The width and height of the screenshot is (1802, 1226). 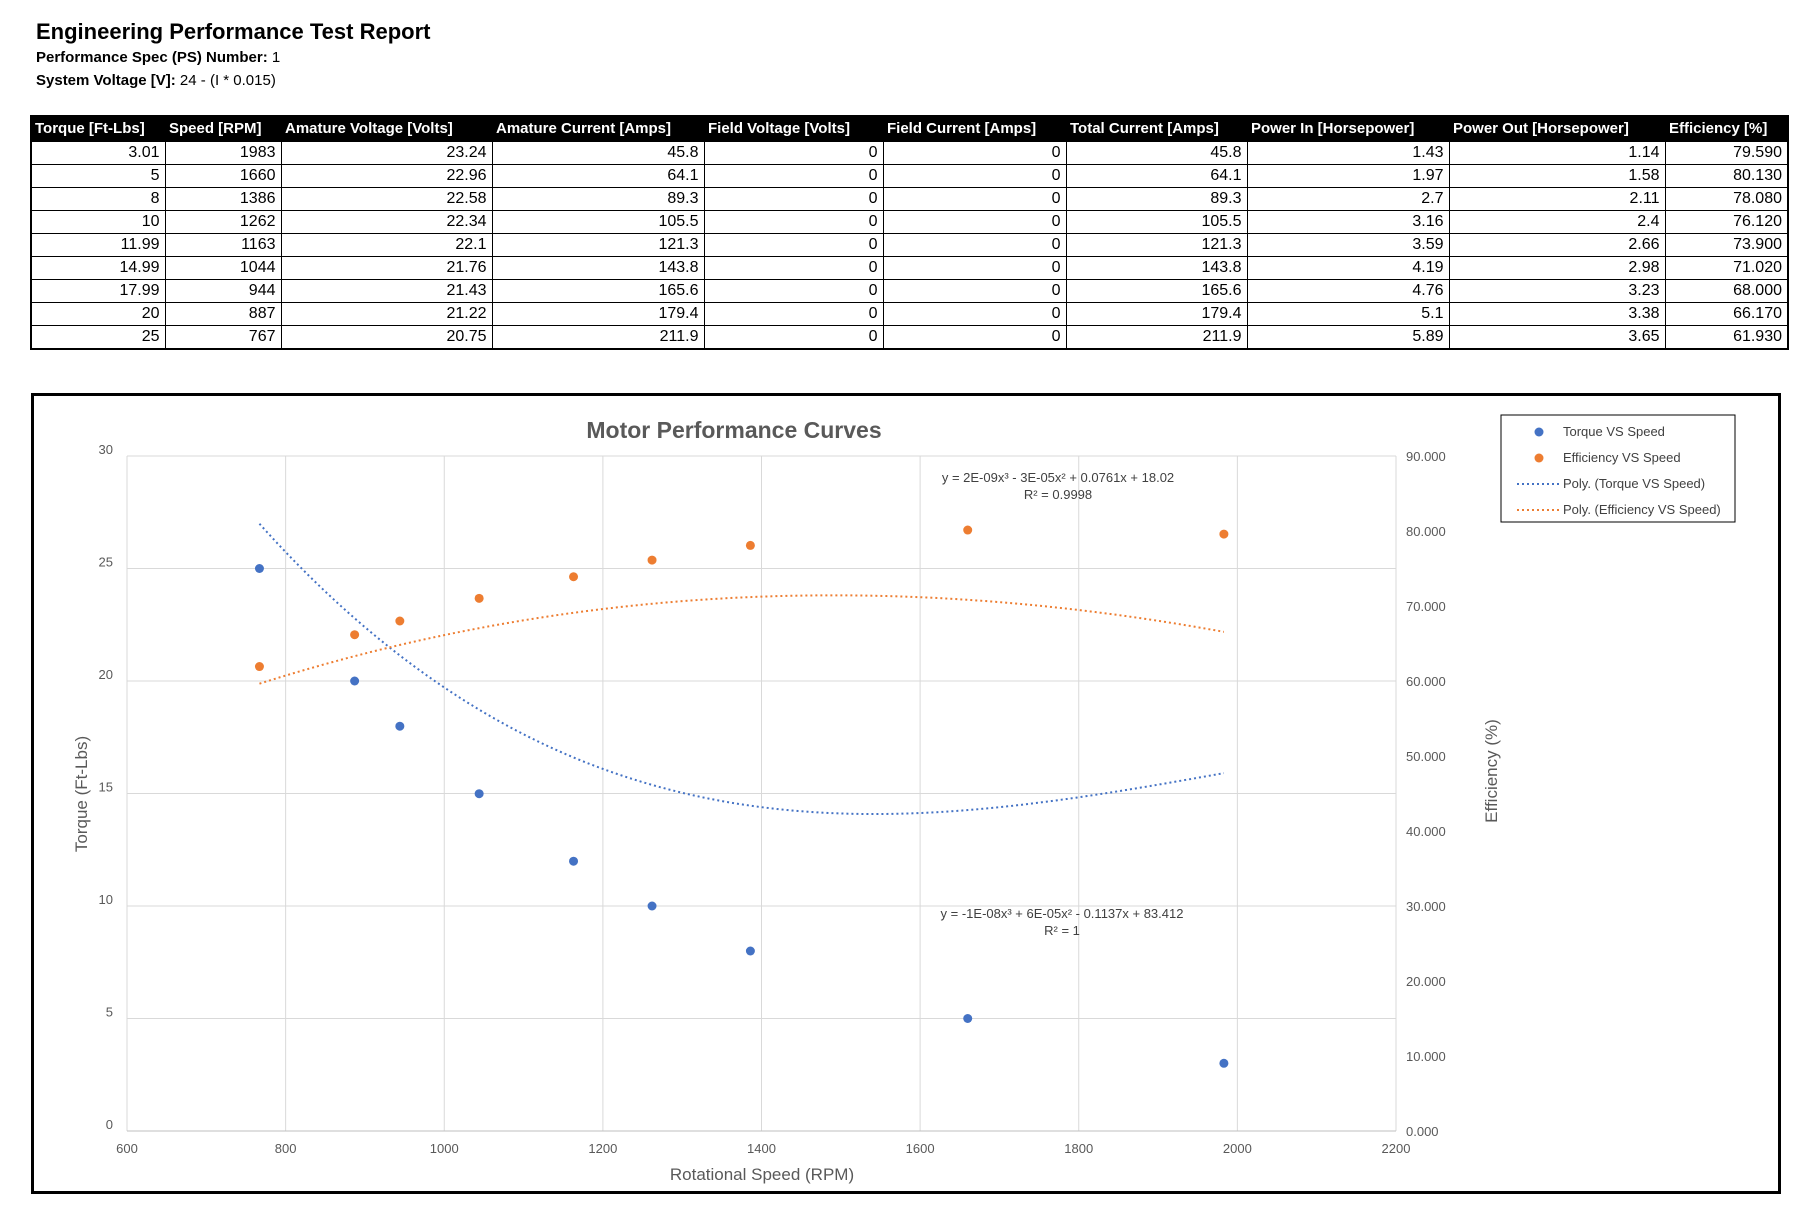 I want to click on table-cell: 20.75, so click(x=386, y=337).